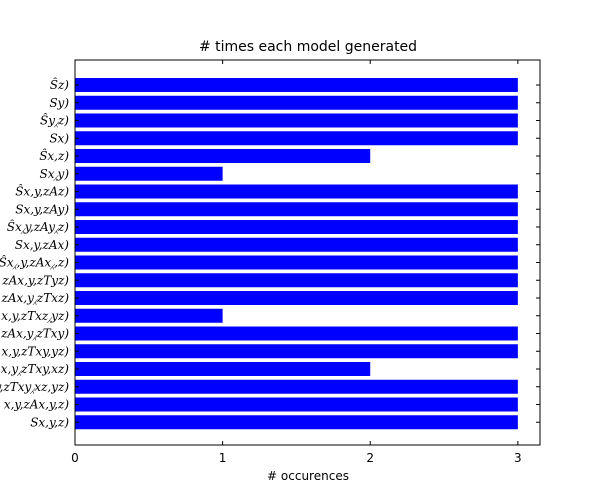  Describe the element at coordinates (42, 209) in the screenshot. I see `category-label: Sx,y,zAy)` at that location.